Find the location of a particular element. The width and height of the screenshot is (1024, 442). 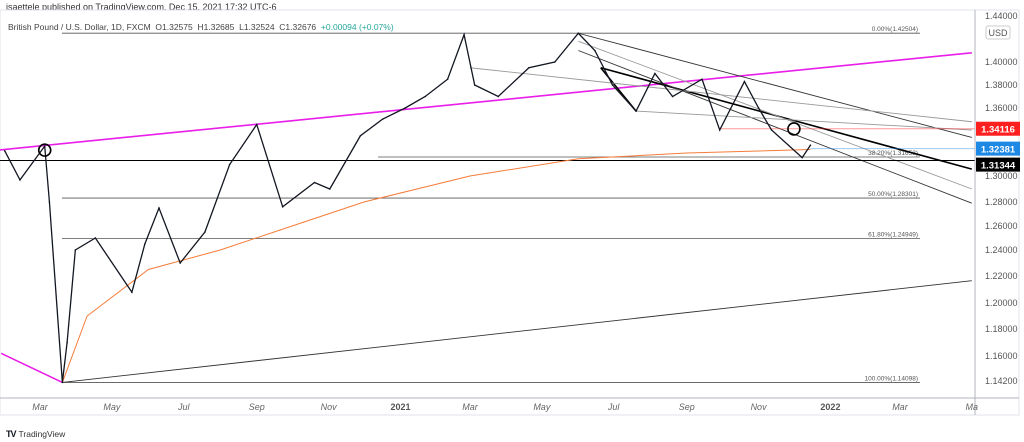

price-tick-label: 1.36000 is located at coordinates (1001, 108).